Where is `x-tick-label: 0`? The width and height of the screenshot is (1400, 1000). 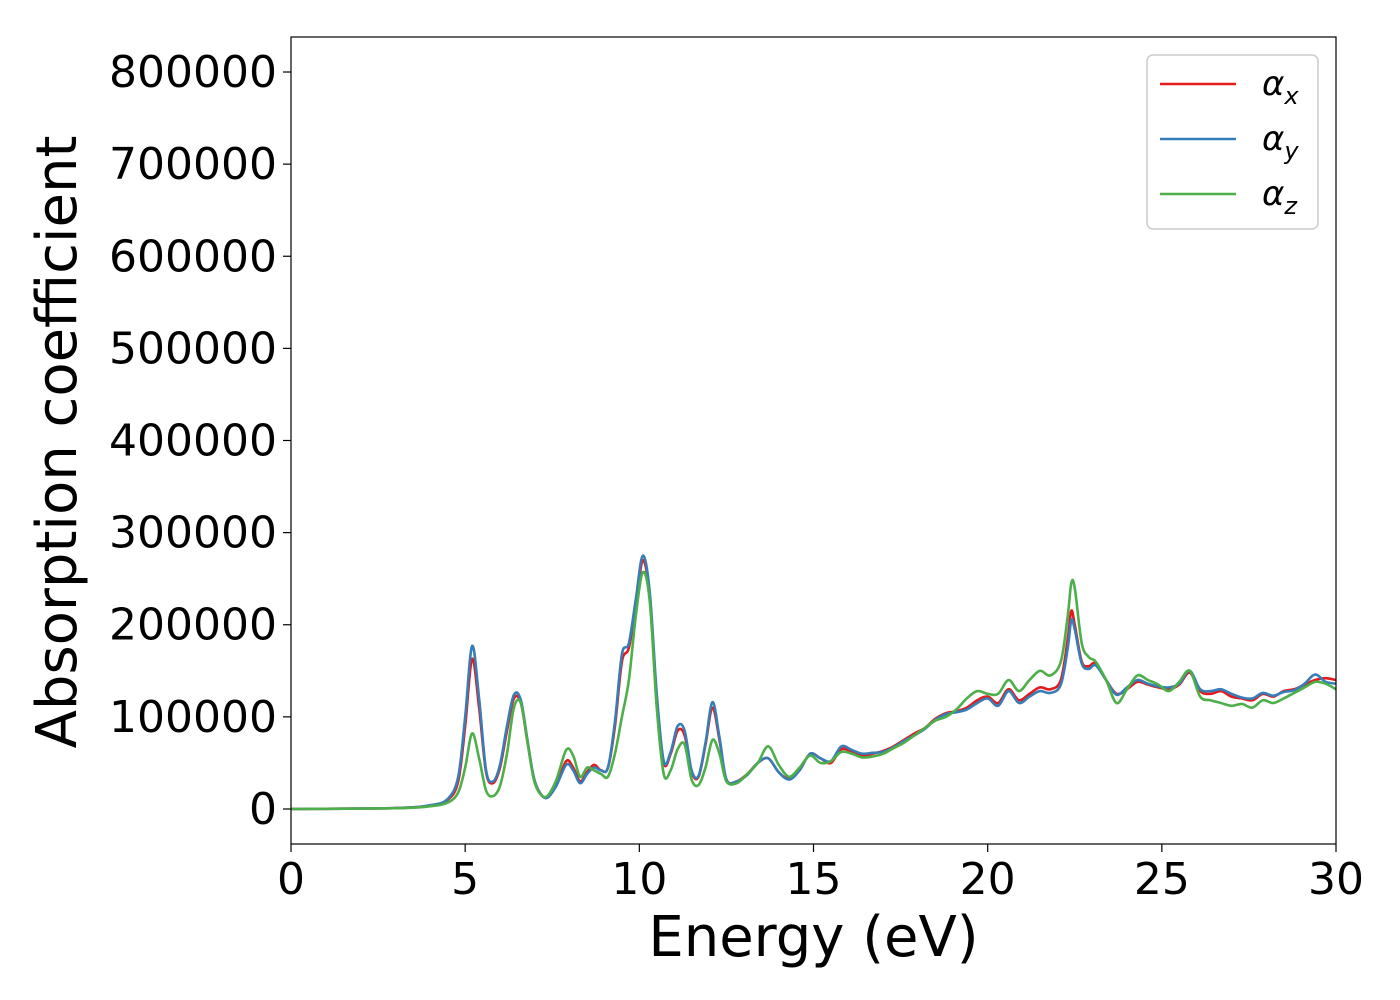
x-tick-label: 0 is located at coordinates (291, 879).